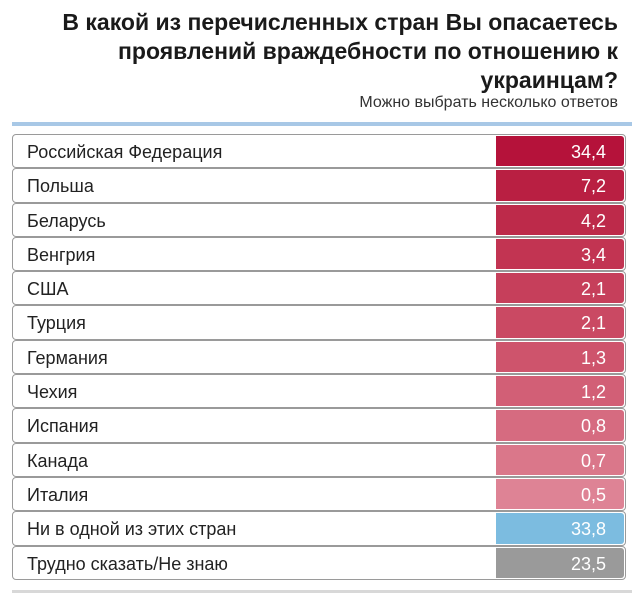 This screenshot has width=632, height=596. I want to click on row-cell: США 2,1, so click(319, 288).